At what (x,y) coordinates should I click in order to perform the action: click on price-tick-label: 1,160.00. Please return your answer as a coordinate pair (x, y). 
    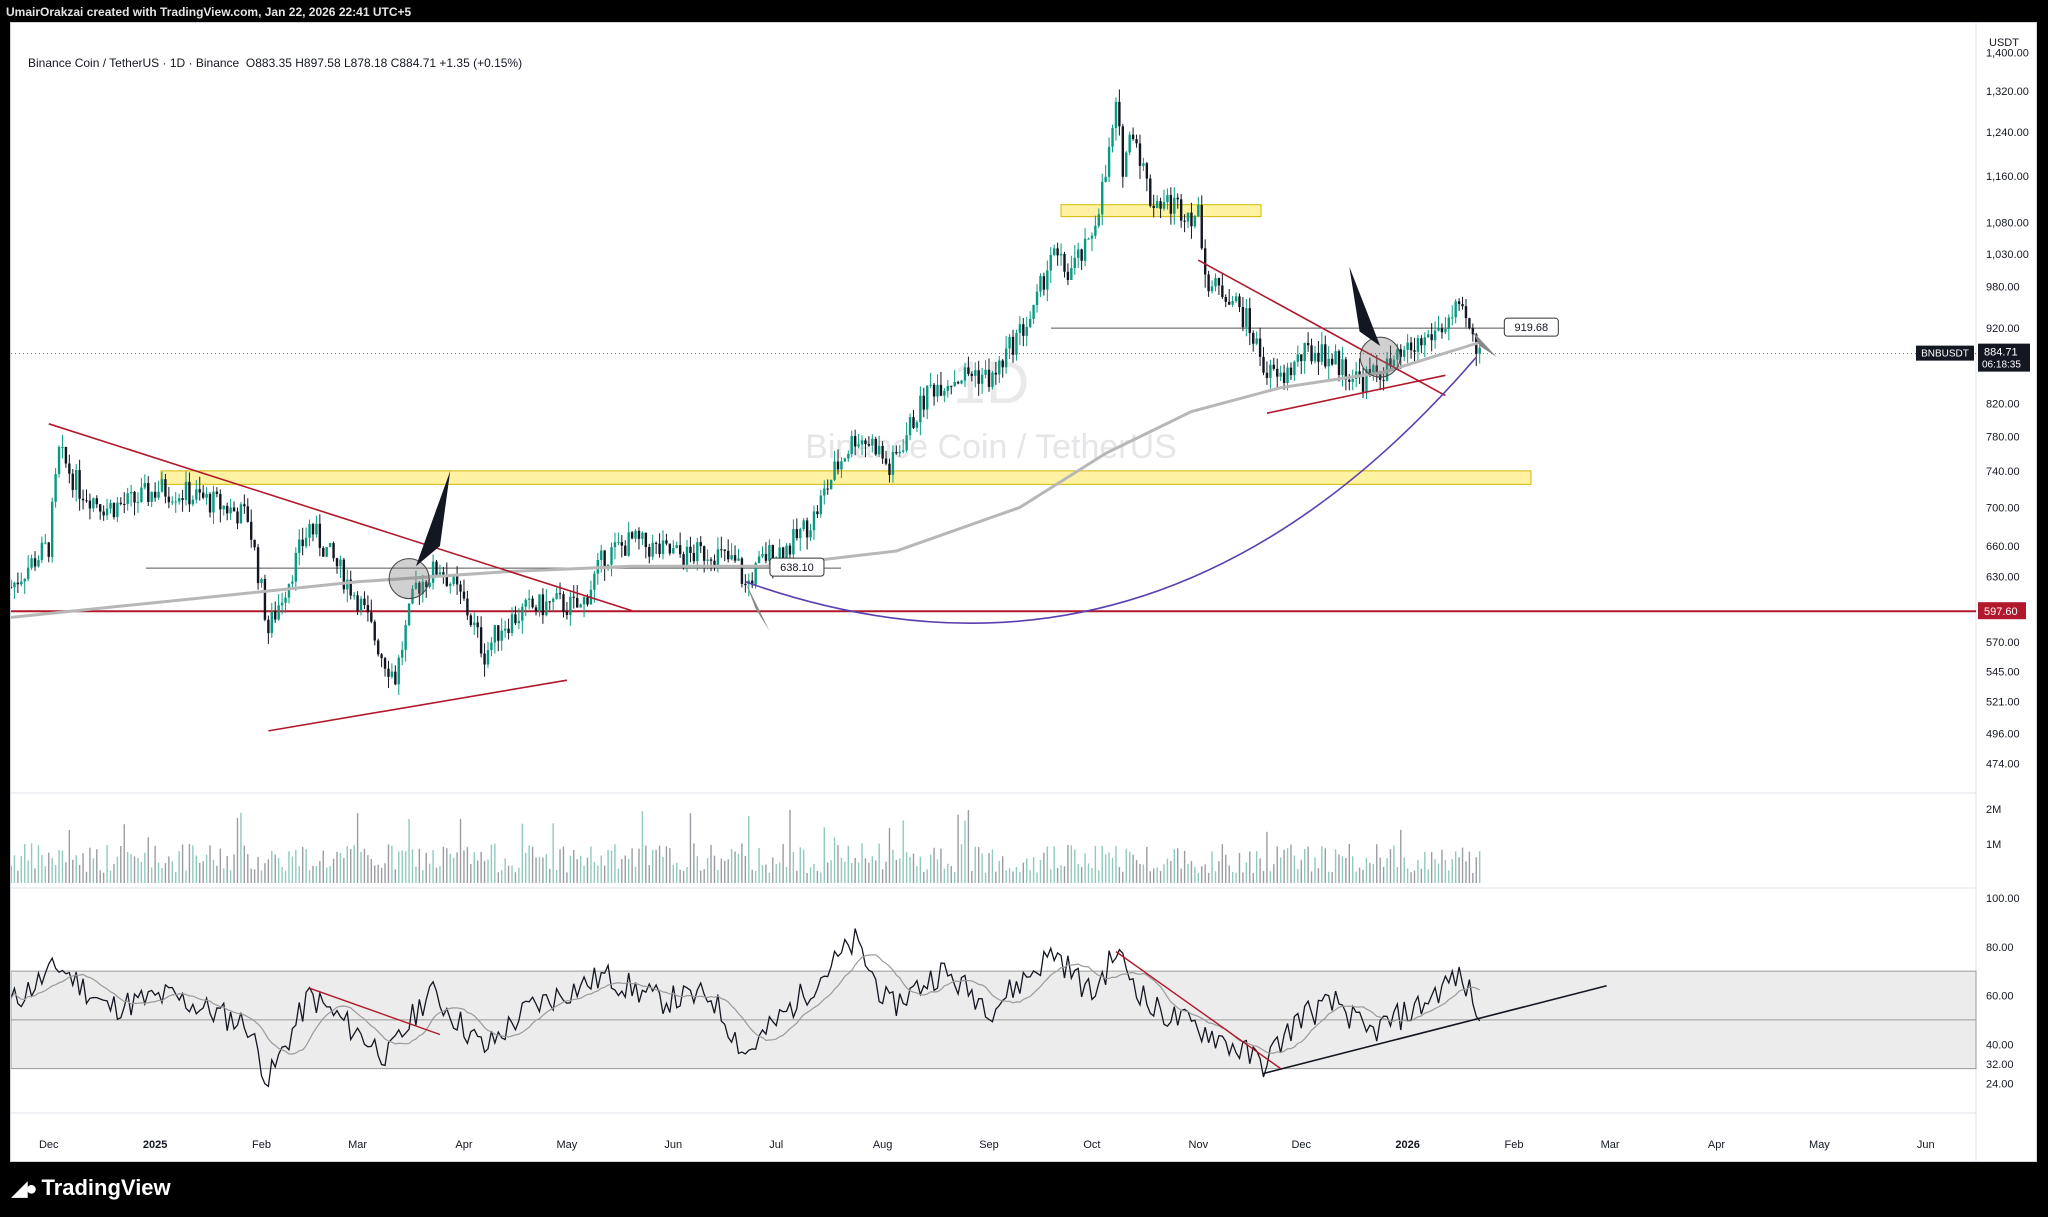
    Looking at the image, I should click on (2007, 177).